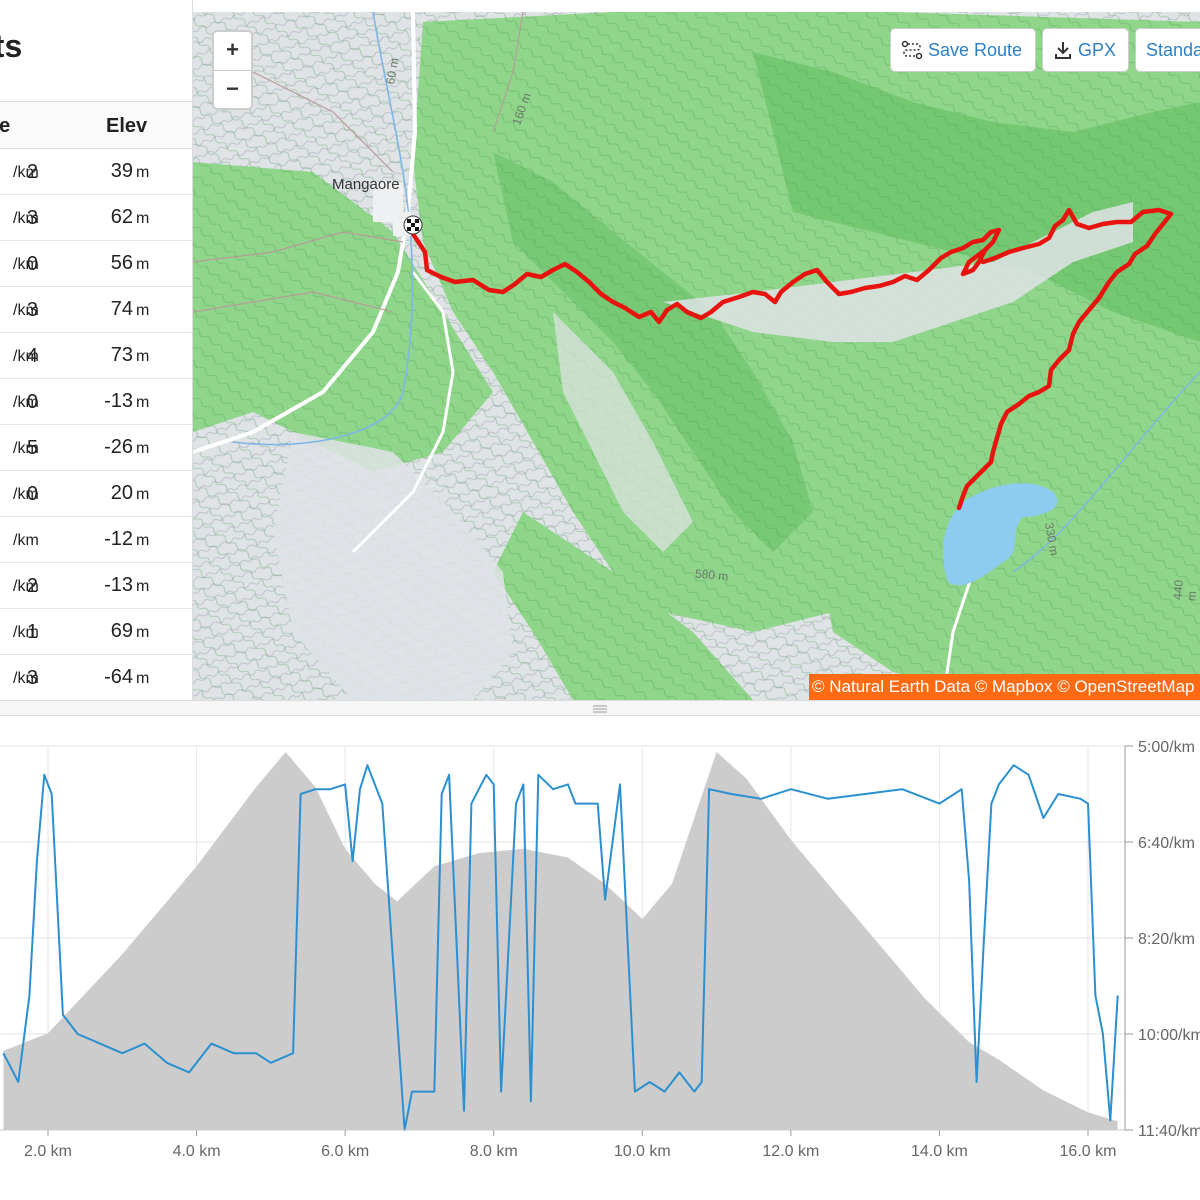 The height and width of the screenshot is (1200, 1200). I want to click on split-row: 3/km 74 m, so click(96, 310).